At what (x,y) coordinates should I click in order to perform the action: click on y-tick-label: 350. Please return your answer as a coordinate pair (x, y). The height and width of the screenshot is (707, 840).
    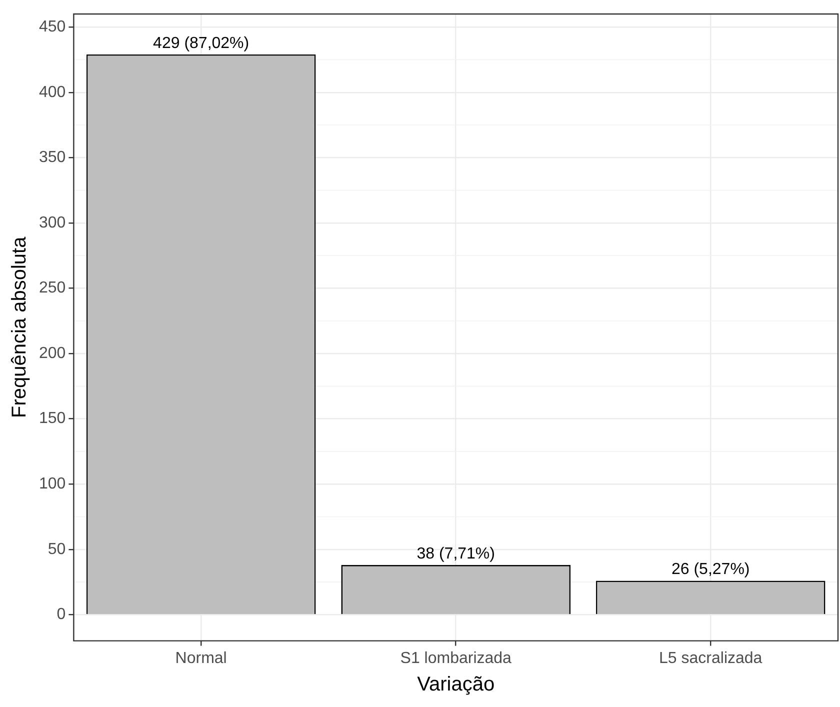
    Looking at the image, I should click on (52, 157).